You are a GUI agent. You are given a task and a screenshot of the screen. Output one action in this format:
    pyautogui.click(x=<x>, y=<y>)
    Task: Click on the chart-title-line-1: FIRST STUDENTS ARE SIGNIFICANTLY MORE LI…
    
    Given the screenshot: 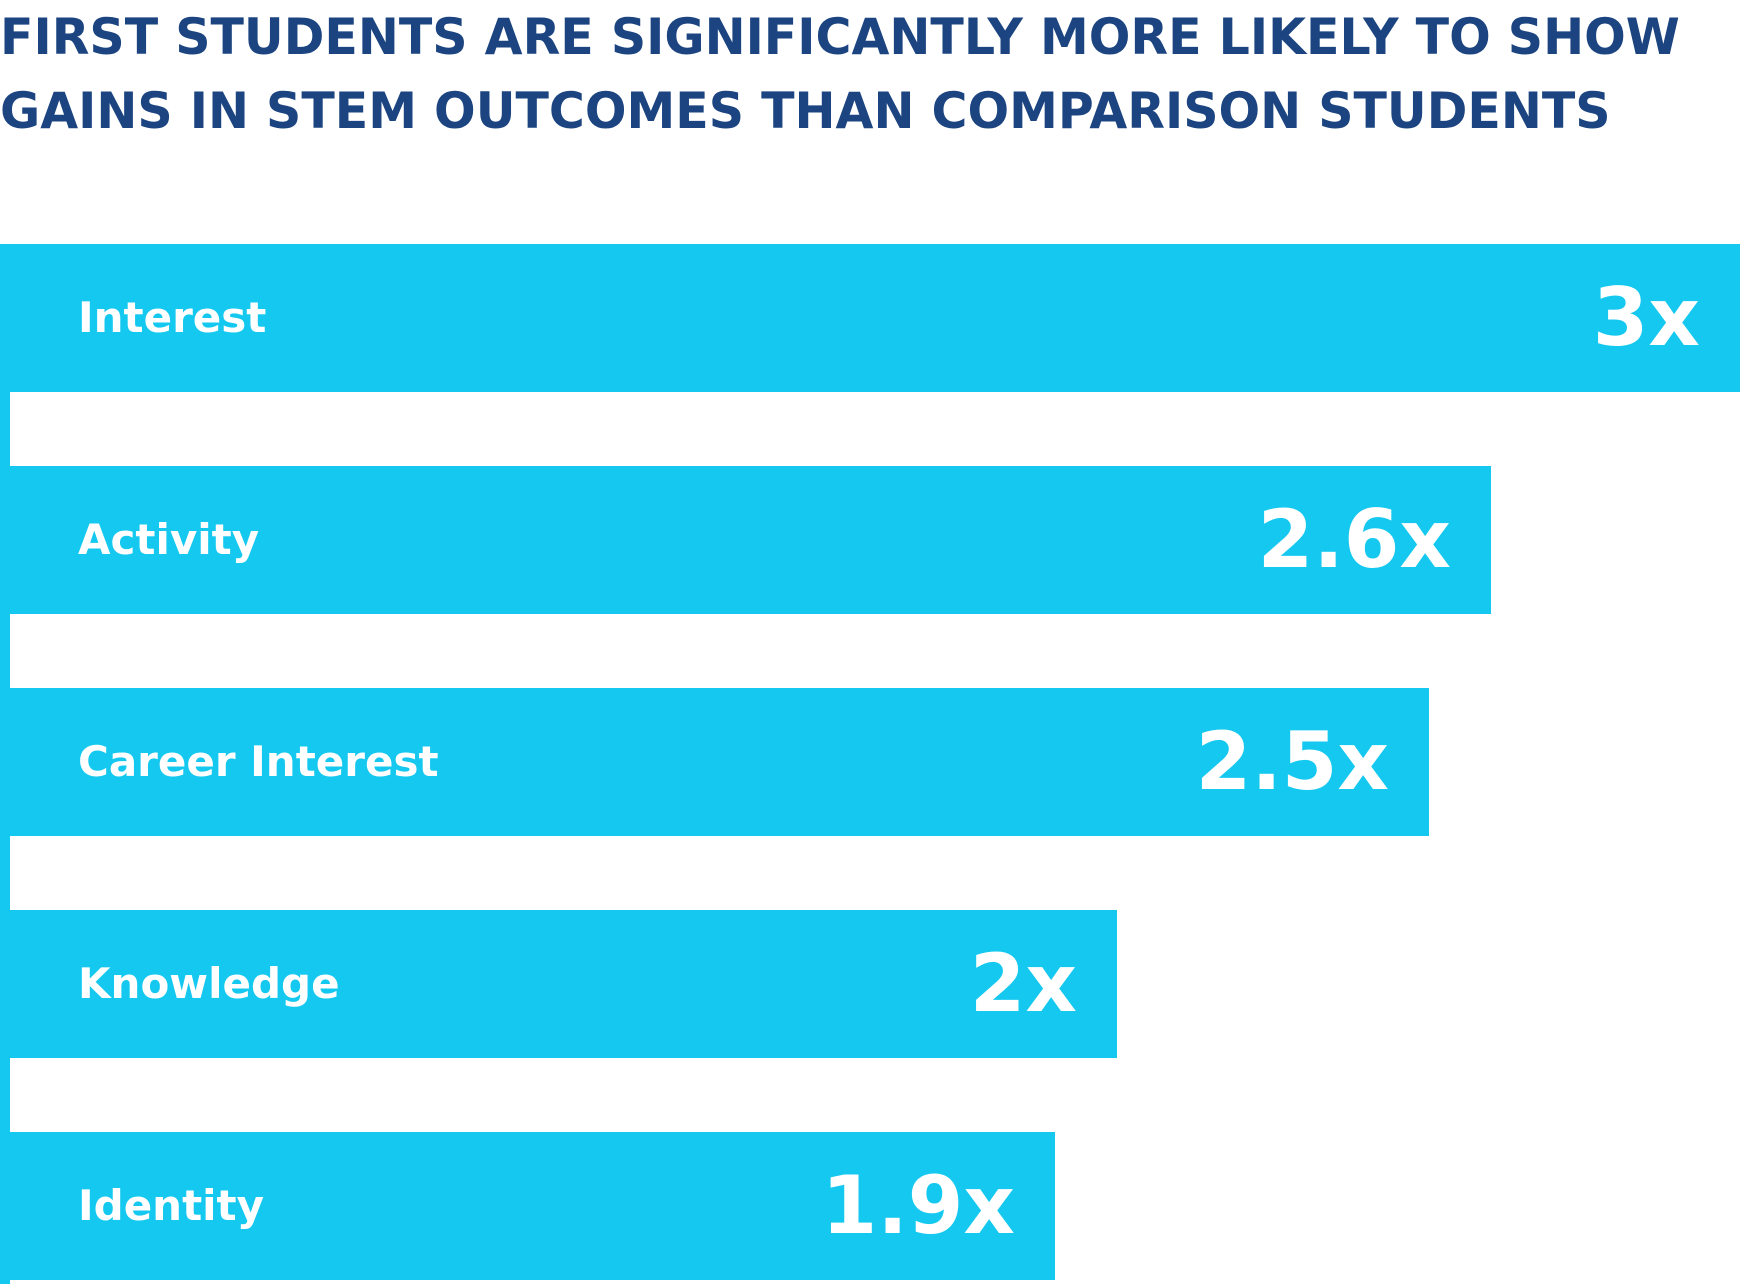 What is the action you would take?
    pyautogui.click(x=840, y=37)
    